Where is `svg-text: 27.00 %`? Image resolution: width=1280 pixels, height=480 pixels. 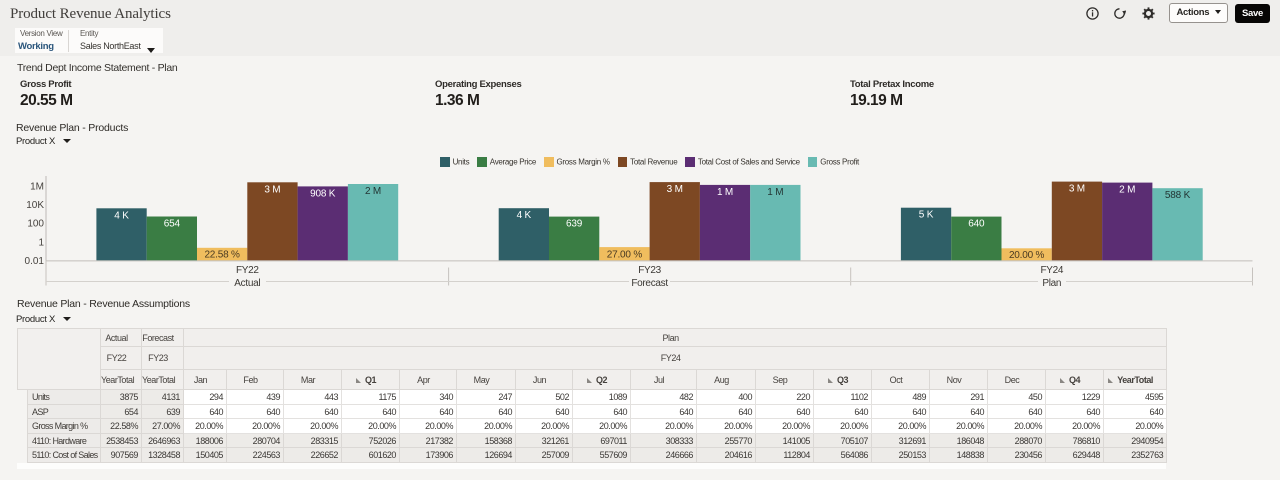 svg-text: 27.00 % is located at coordinates (625, 254).